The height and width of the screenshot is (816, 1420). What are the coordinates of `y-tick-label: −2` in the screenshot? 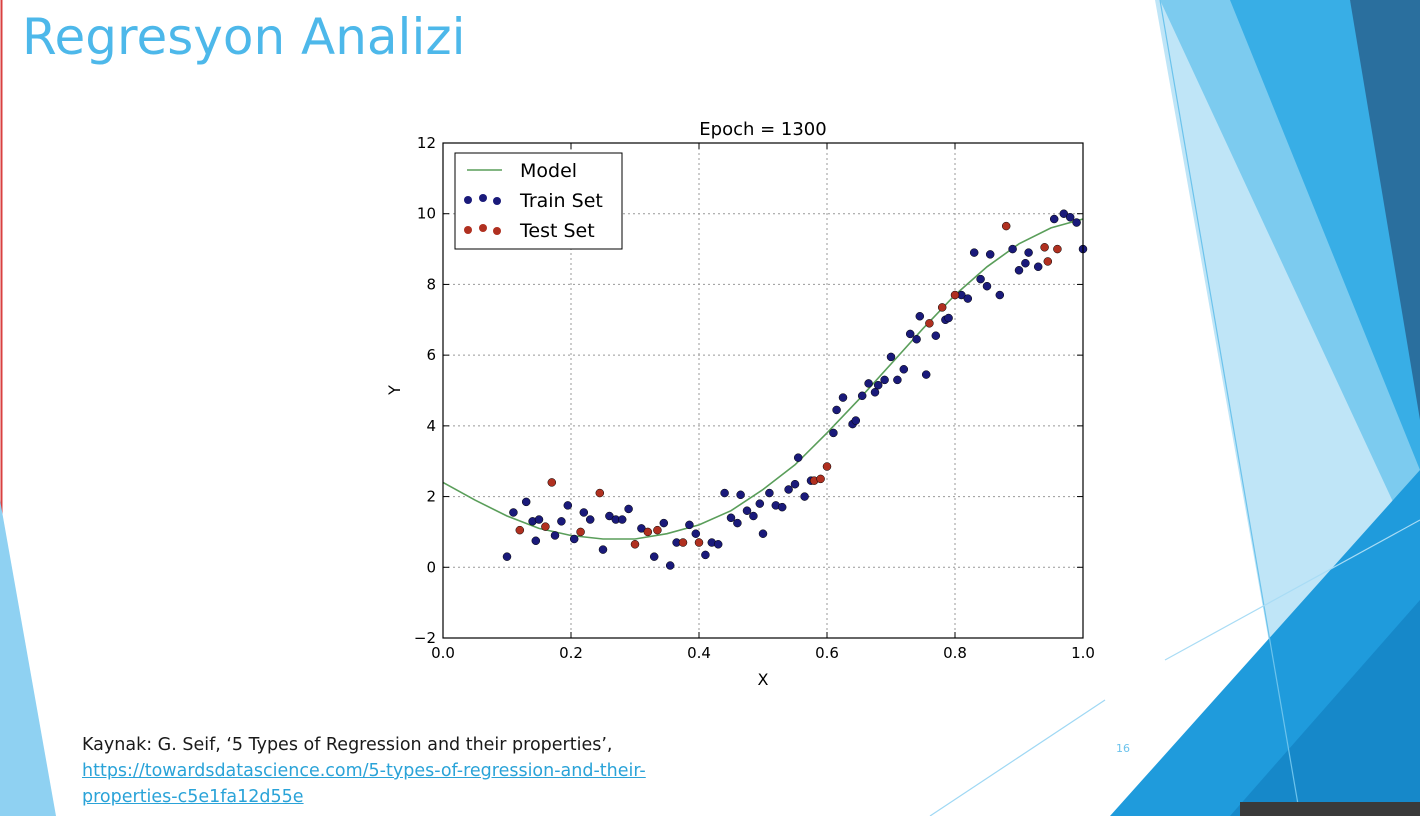 It's located at (425, 638).